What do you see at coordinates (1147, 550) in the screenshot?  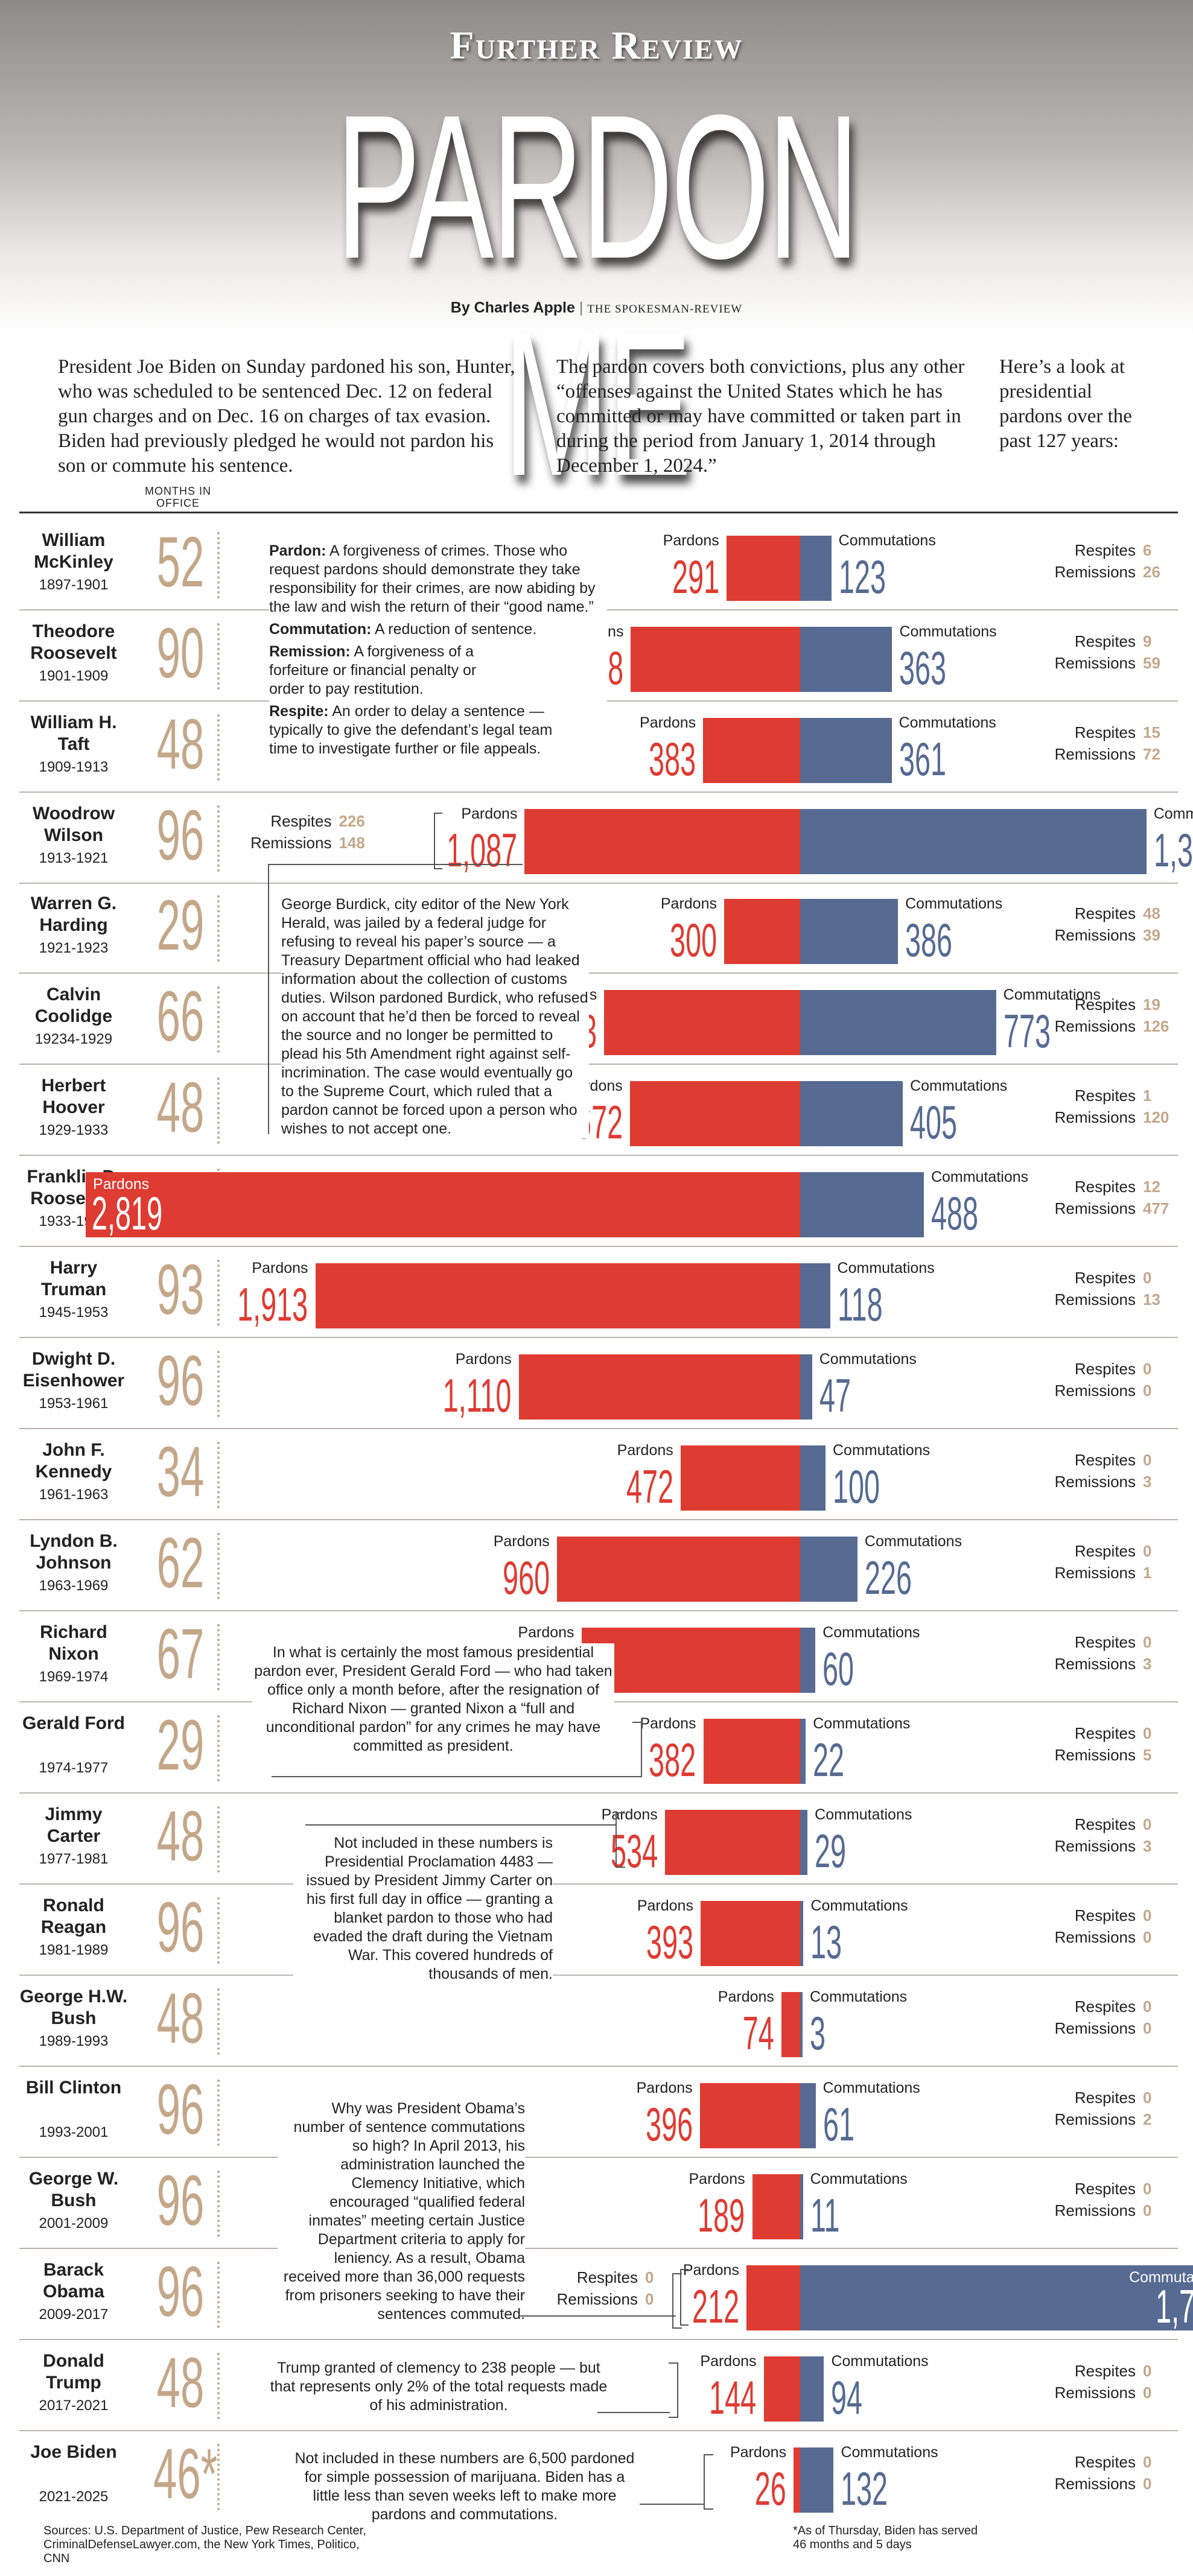 I see `respites-value: 6` at bounding box center [1147, 550].